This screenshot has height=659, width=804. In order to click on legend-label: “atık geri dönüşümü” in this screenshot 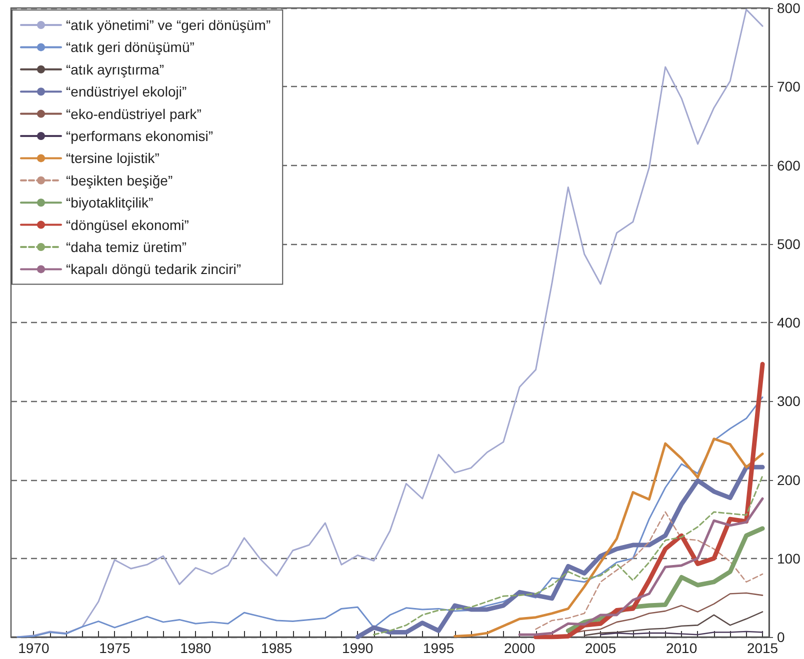, I will do `click(130, 47)`.